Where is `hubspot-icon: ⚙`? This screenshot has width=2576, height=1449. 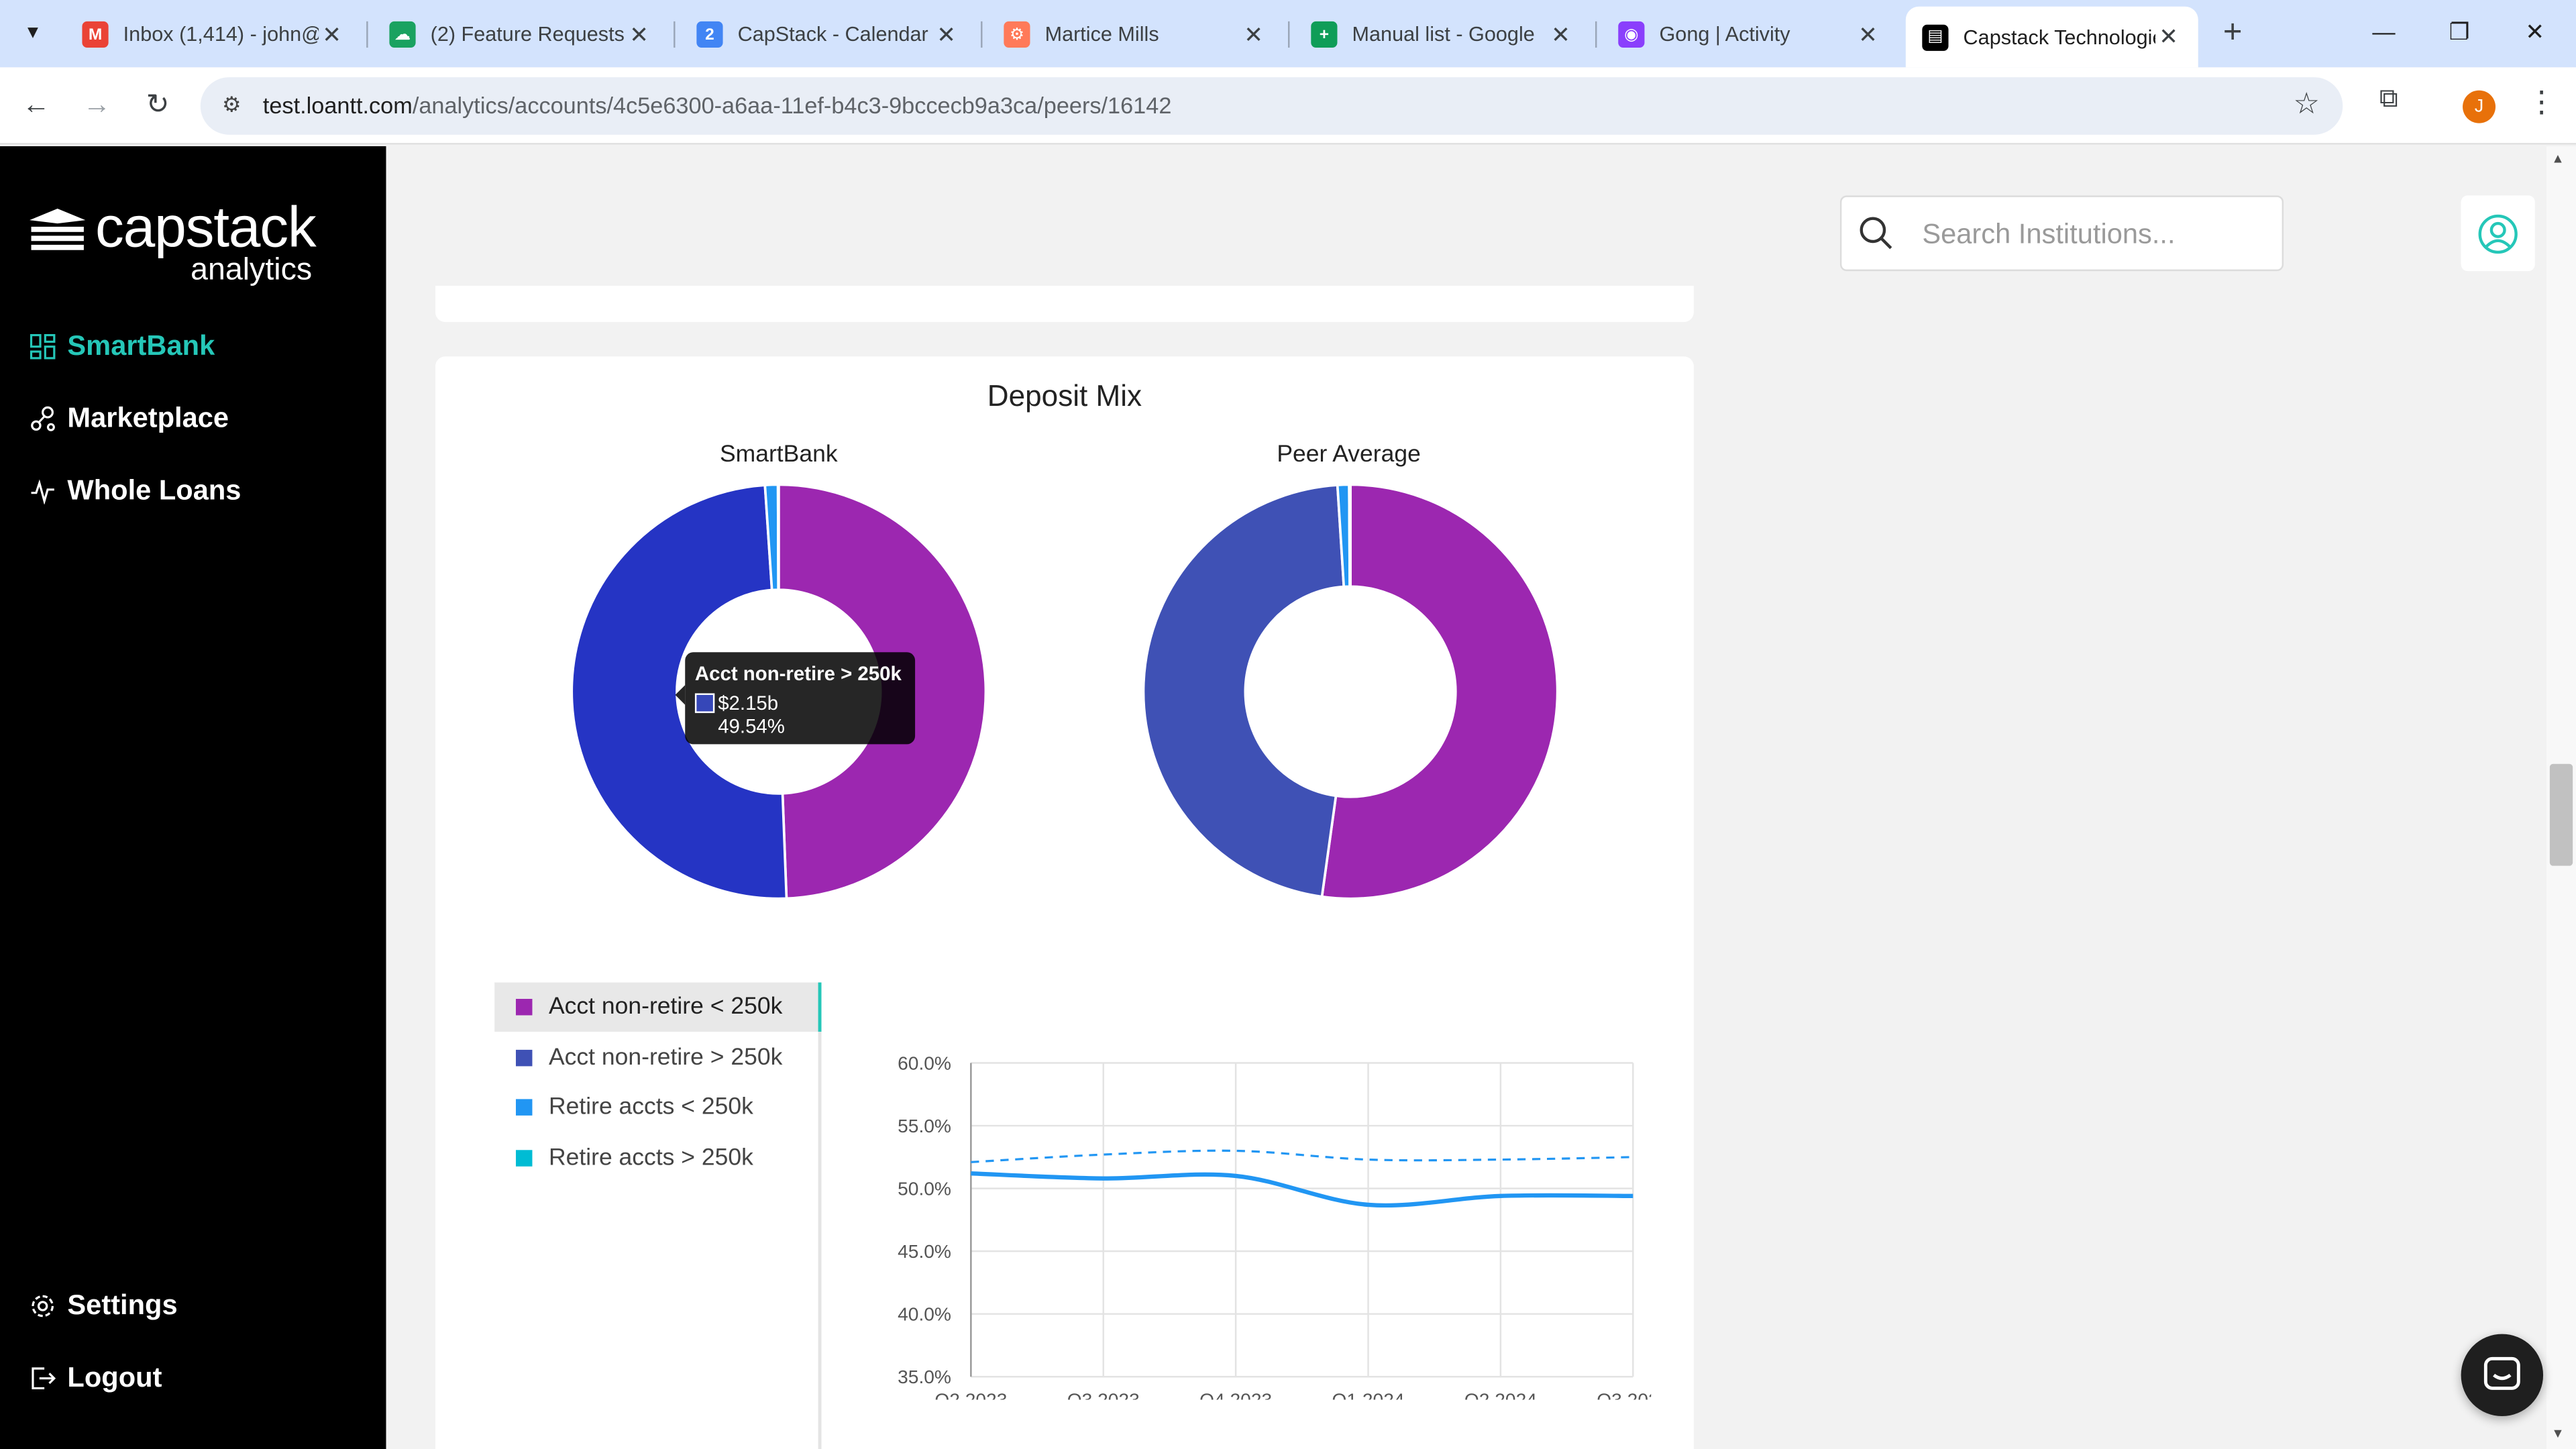
hubspot-icon: ⚙ is located at coordinates (1017, 34).